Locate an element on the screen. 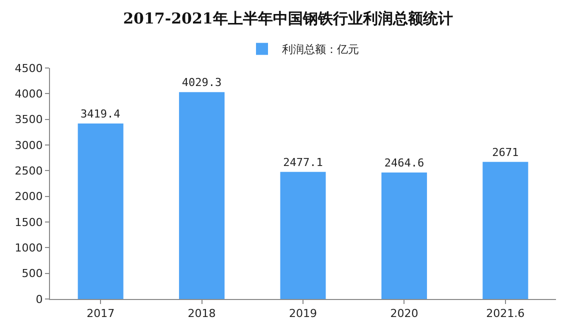  data-label: 2477.1 is located at coordinates (303, 162).